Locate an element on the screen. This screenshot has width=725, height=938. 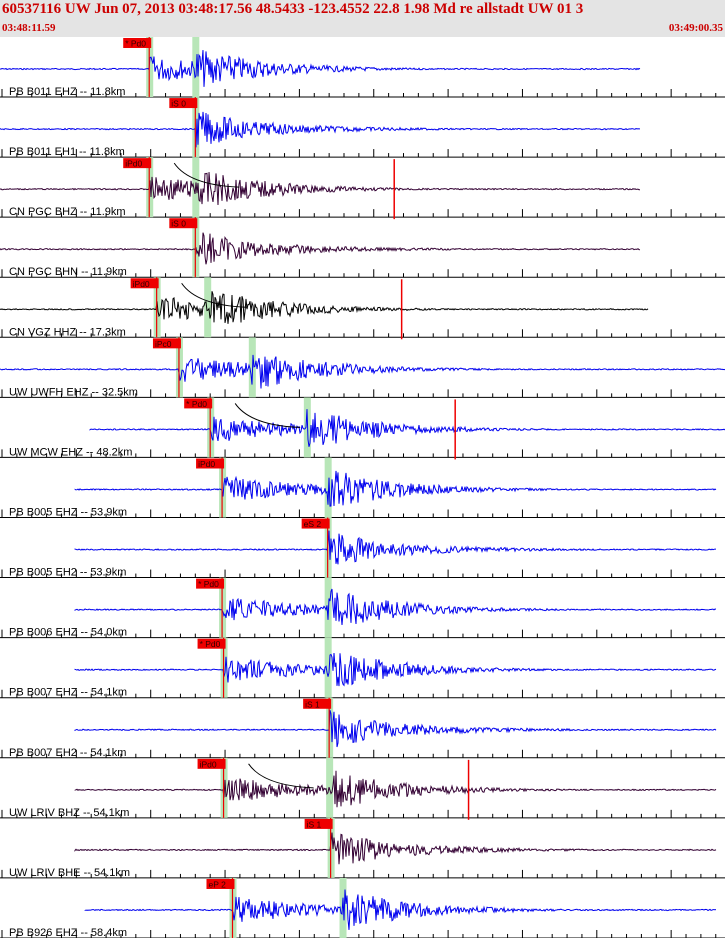
station-label: PB B926 EHZ -- 58.4km is located at coordinates (68, 932).